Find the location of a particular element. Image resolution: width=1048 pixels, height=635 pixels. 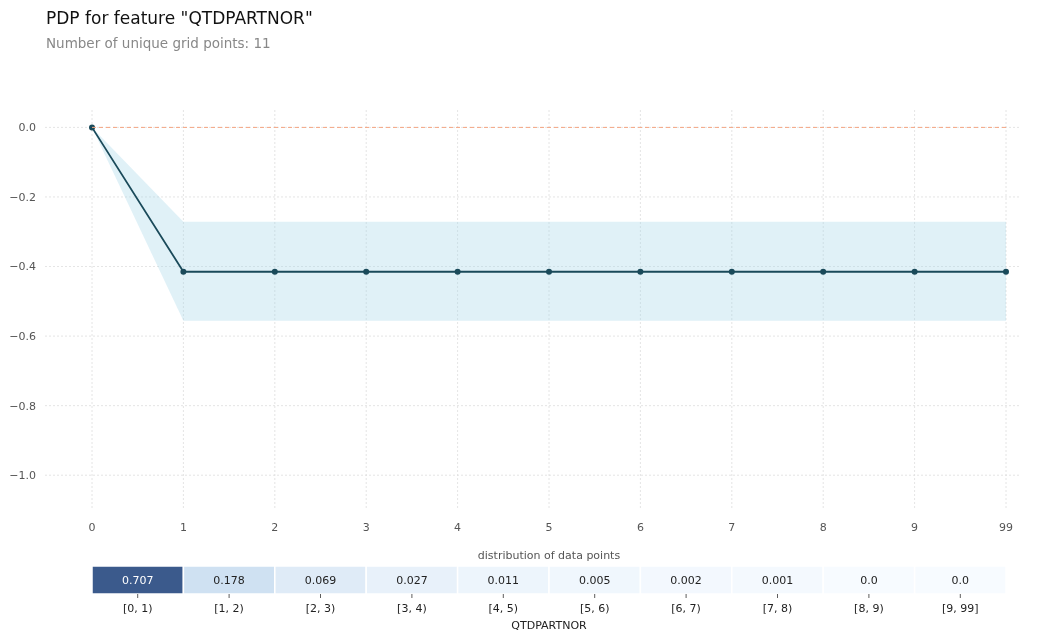

x-tick-label: 7 is located at coordinates (732, 527).